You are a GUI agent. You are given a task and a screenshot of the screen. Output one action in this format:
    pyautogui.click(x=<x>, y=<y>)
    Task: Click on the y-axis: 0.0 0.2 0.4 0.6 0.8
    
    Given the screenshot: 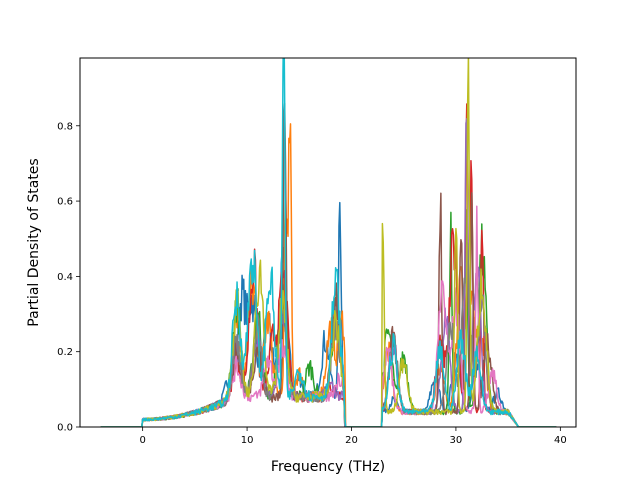 What is the action you would take?
    pyautogui.click(x=68, y=277)
    